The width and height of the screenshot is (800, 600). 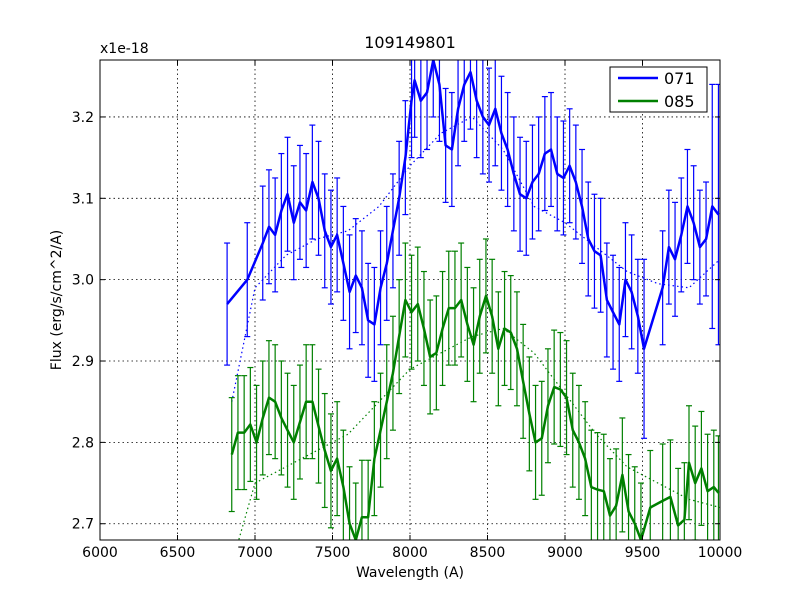 I want to click on y-tick-label: 3.1, so click(x=83, y=199).